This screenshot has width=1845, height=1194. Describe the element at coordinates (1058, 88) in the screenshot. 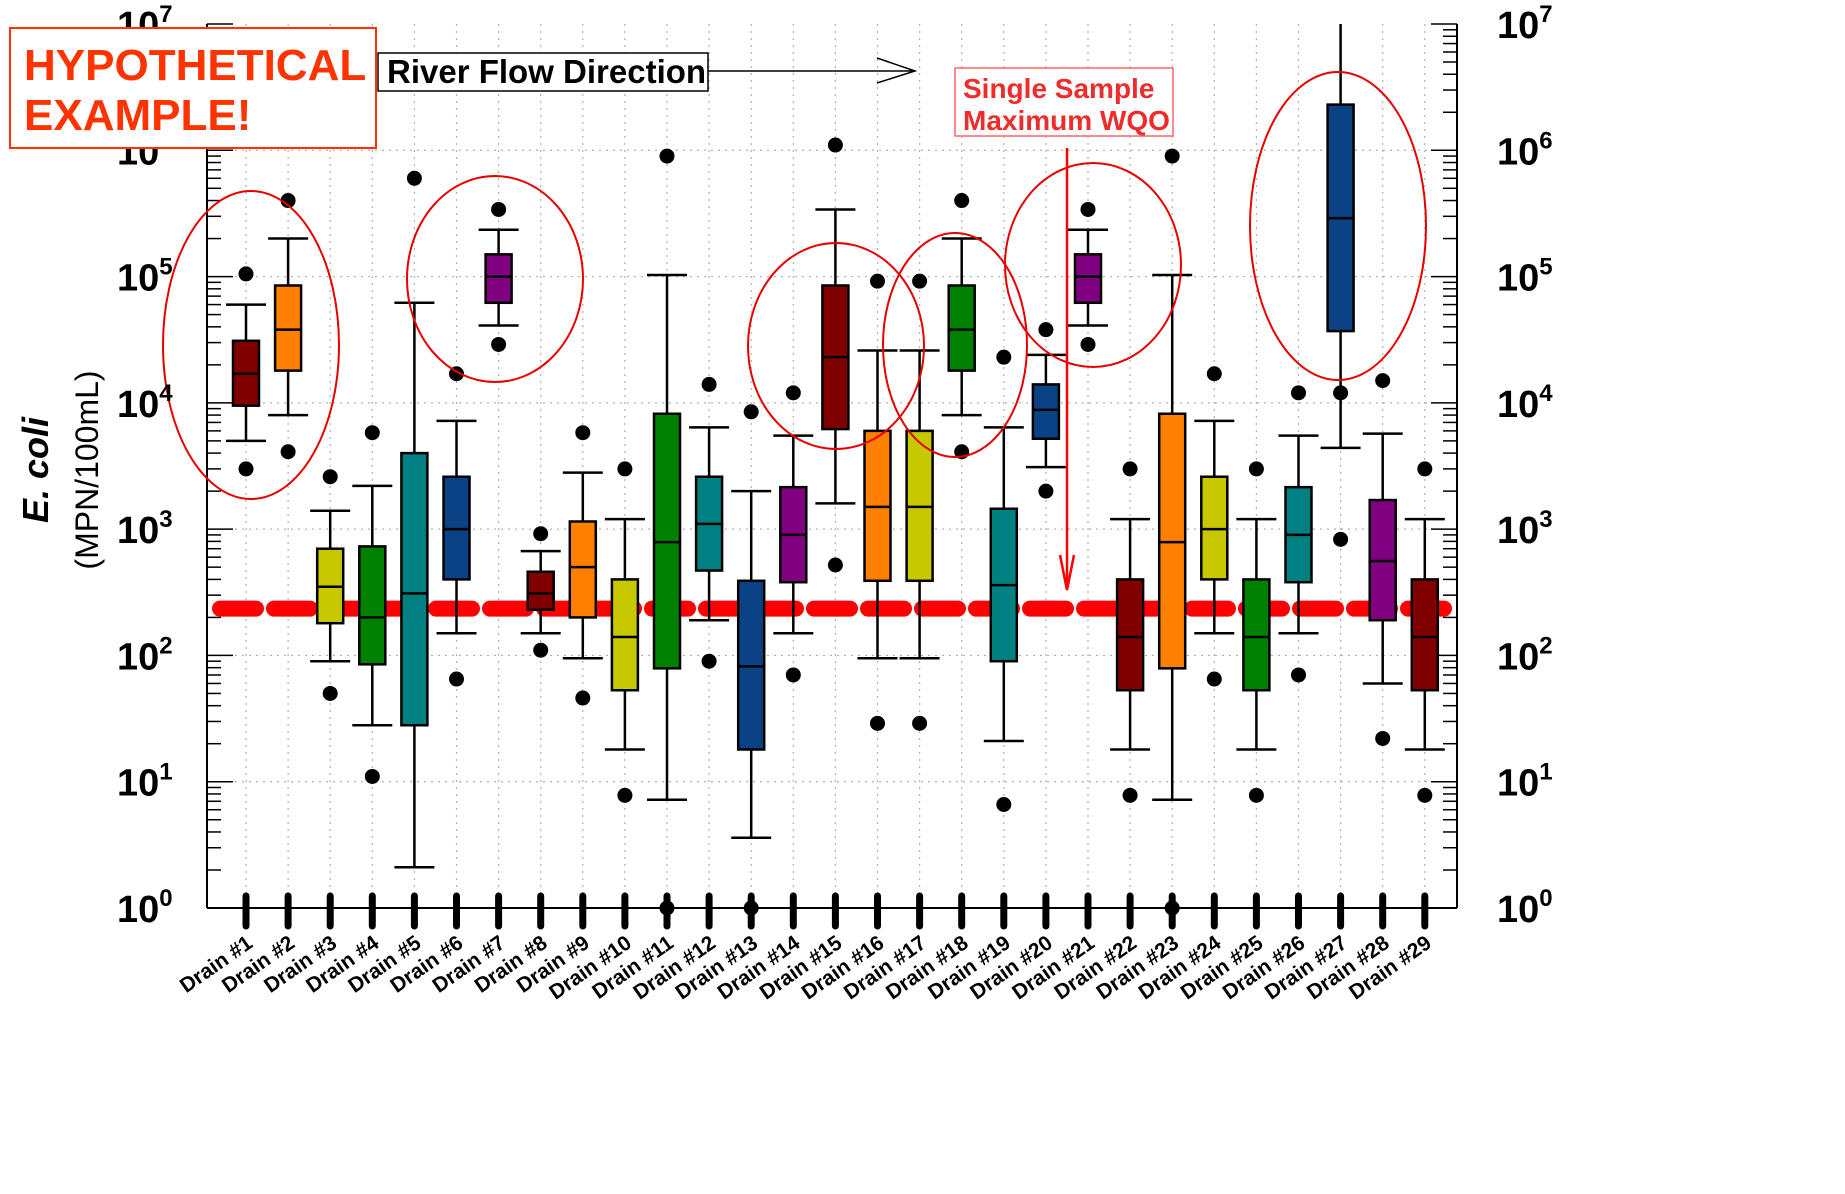

I see `wqo-label-line1: Single Sample` at that location.